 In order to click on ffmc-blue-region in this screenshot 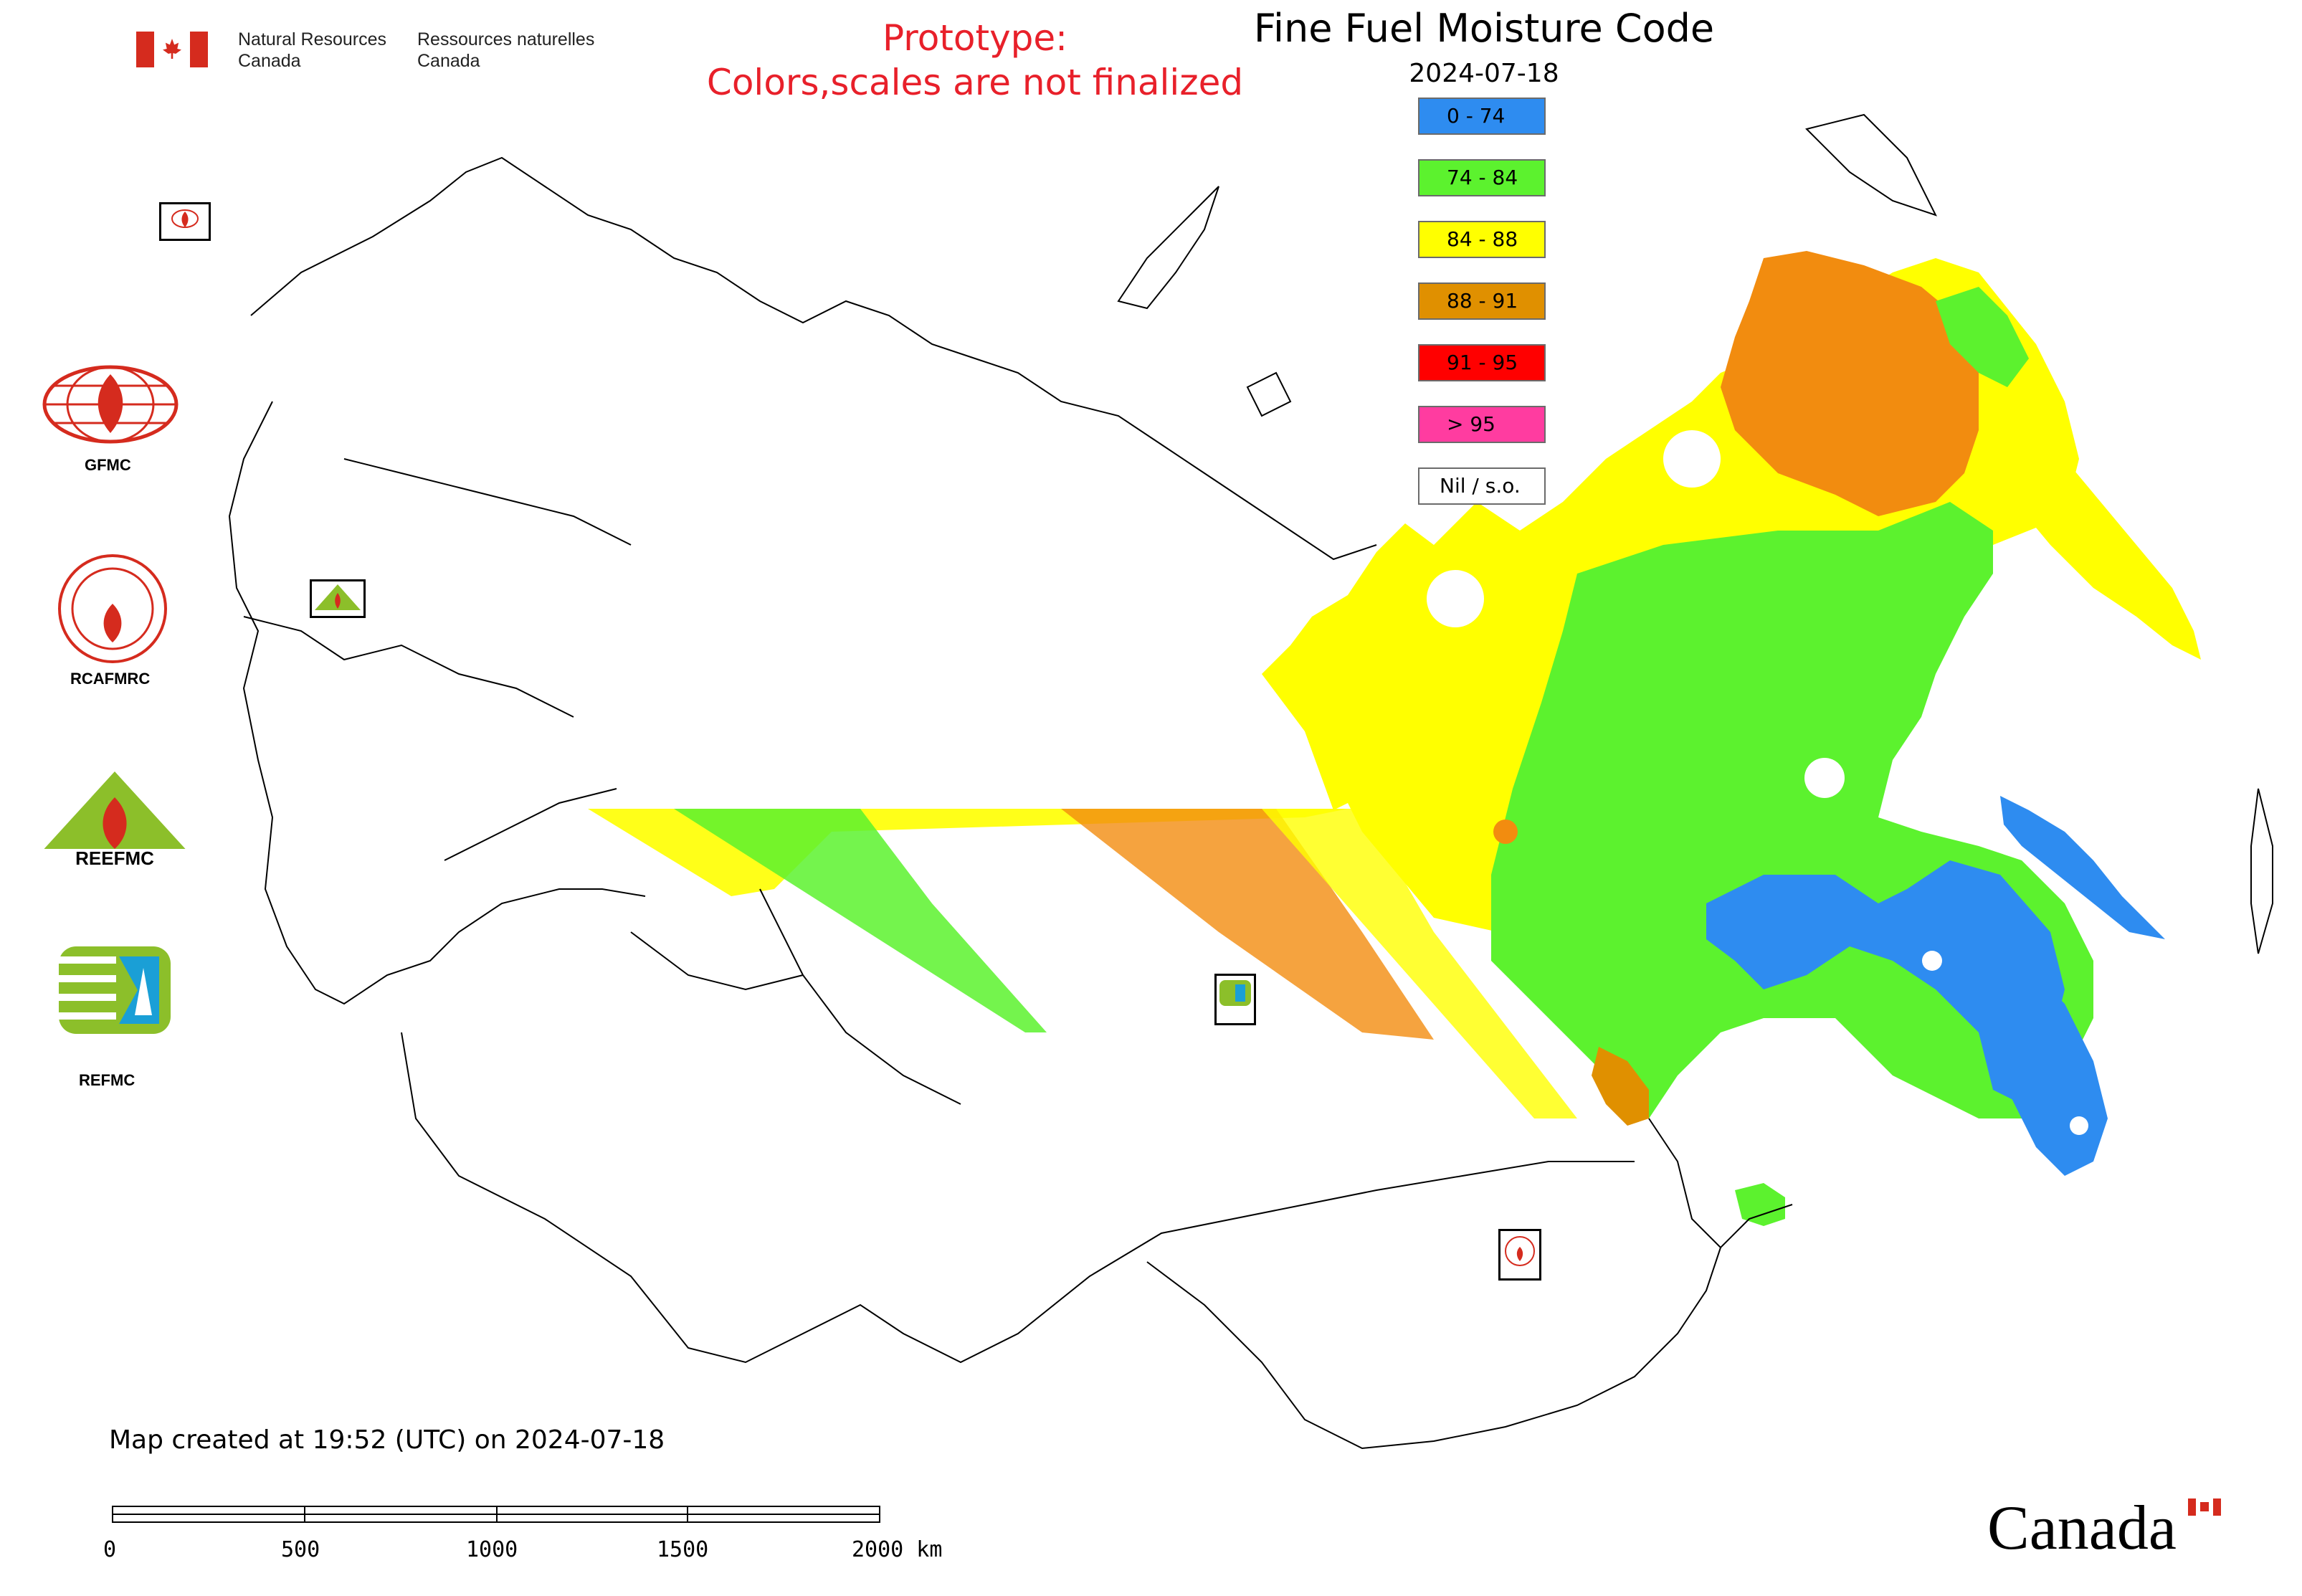, I will do `click(1885, 982)`.